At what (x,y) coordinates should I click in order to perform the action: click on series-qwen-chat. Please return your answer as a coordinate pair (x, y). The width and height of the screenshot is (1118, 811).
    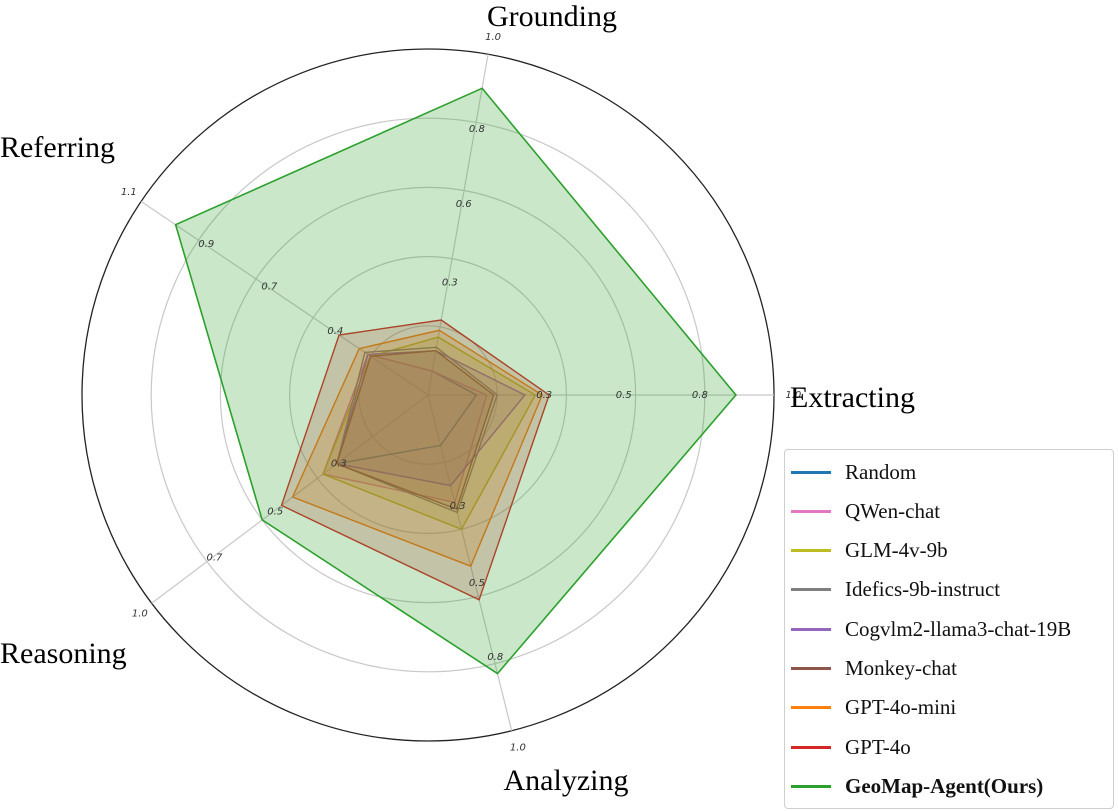
    Looking at the image, I should click on (405, 428).